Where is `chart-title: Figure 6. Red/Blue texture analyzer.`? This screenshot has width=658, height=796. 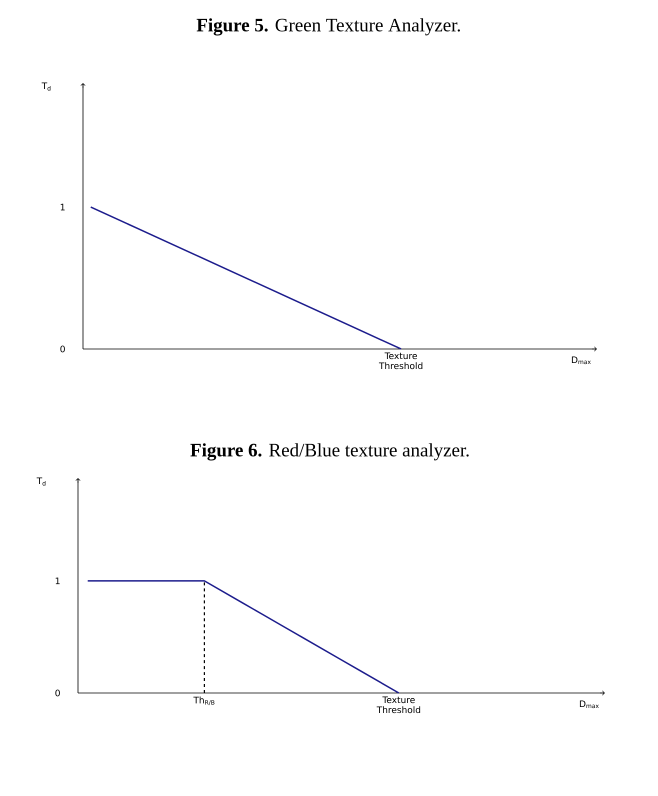 chart-title: Figure 6. Red/Blue texture analyzer. is located at coordinates (329, 451).